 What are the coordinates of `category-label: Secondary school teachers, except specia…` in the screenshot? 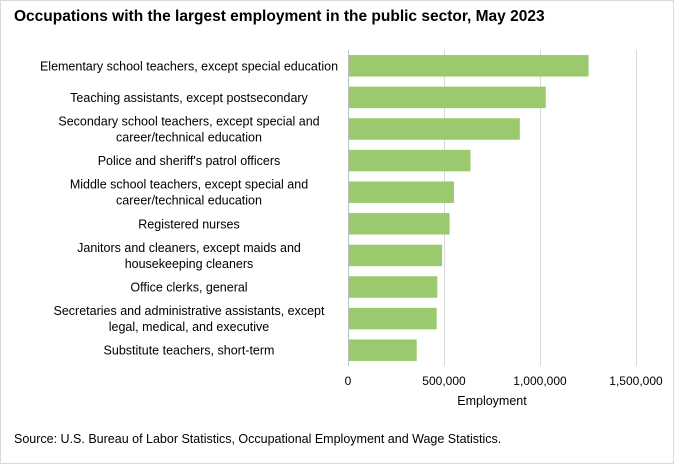 It's located at (188, 130).